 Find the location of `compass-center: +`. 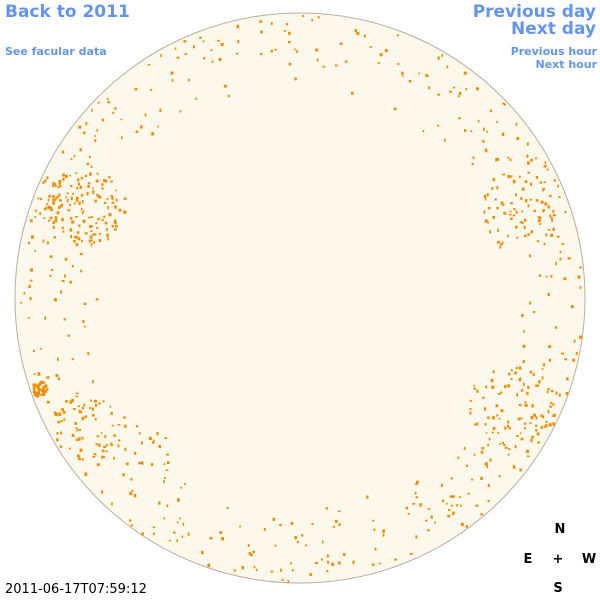

compass-center: + is located at coordinates (558, 559).